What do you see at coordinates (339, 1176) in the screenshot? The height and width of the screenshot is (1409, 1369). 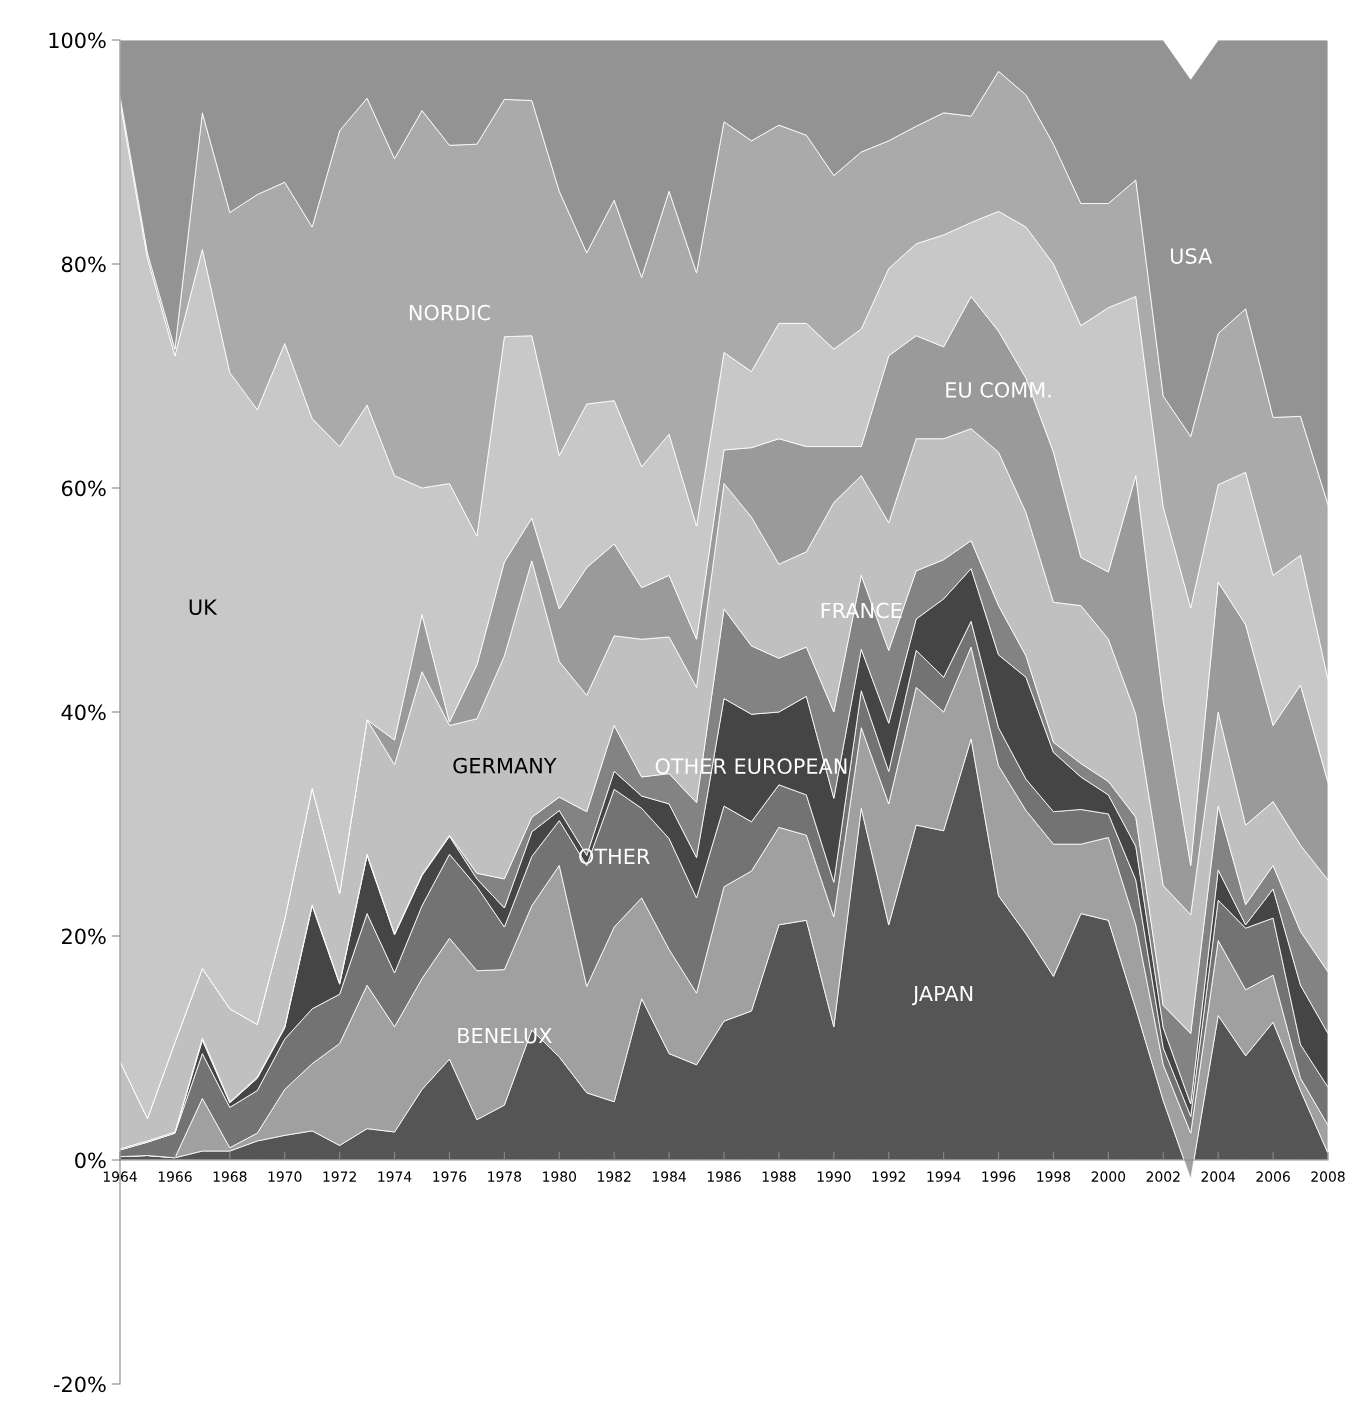 I see `x-tick-label: 1972` at bounding box center [339, 1176].